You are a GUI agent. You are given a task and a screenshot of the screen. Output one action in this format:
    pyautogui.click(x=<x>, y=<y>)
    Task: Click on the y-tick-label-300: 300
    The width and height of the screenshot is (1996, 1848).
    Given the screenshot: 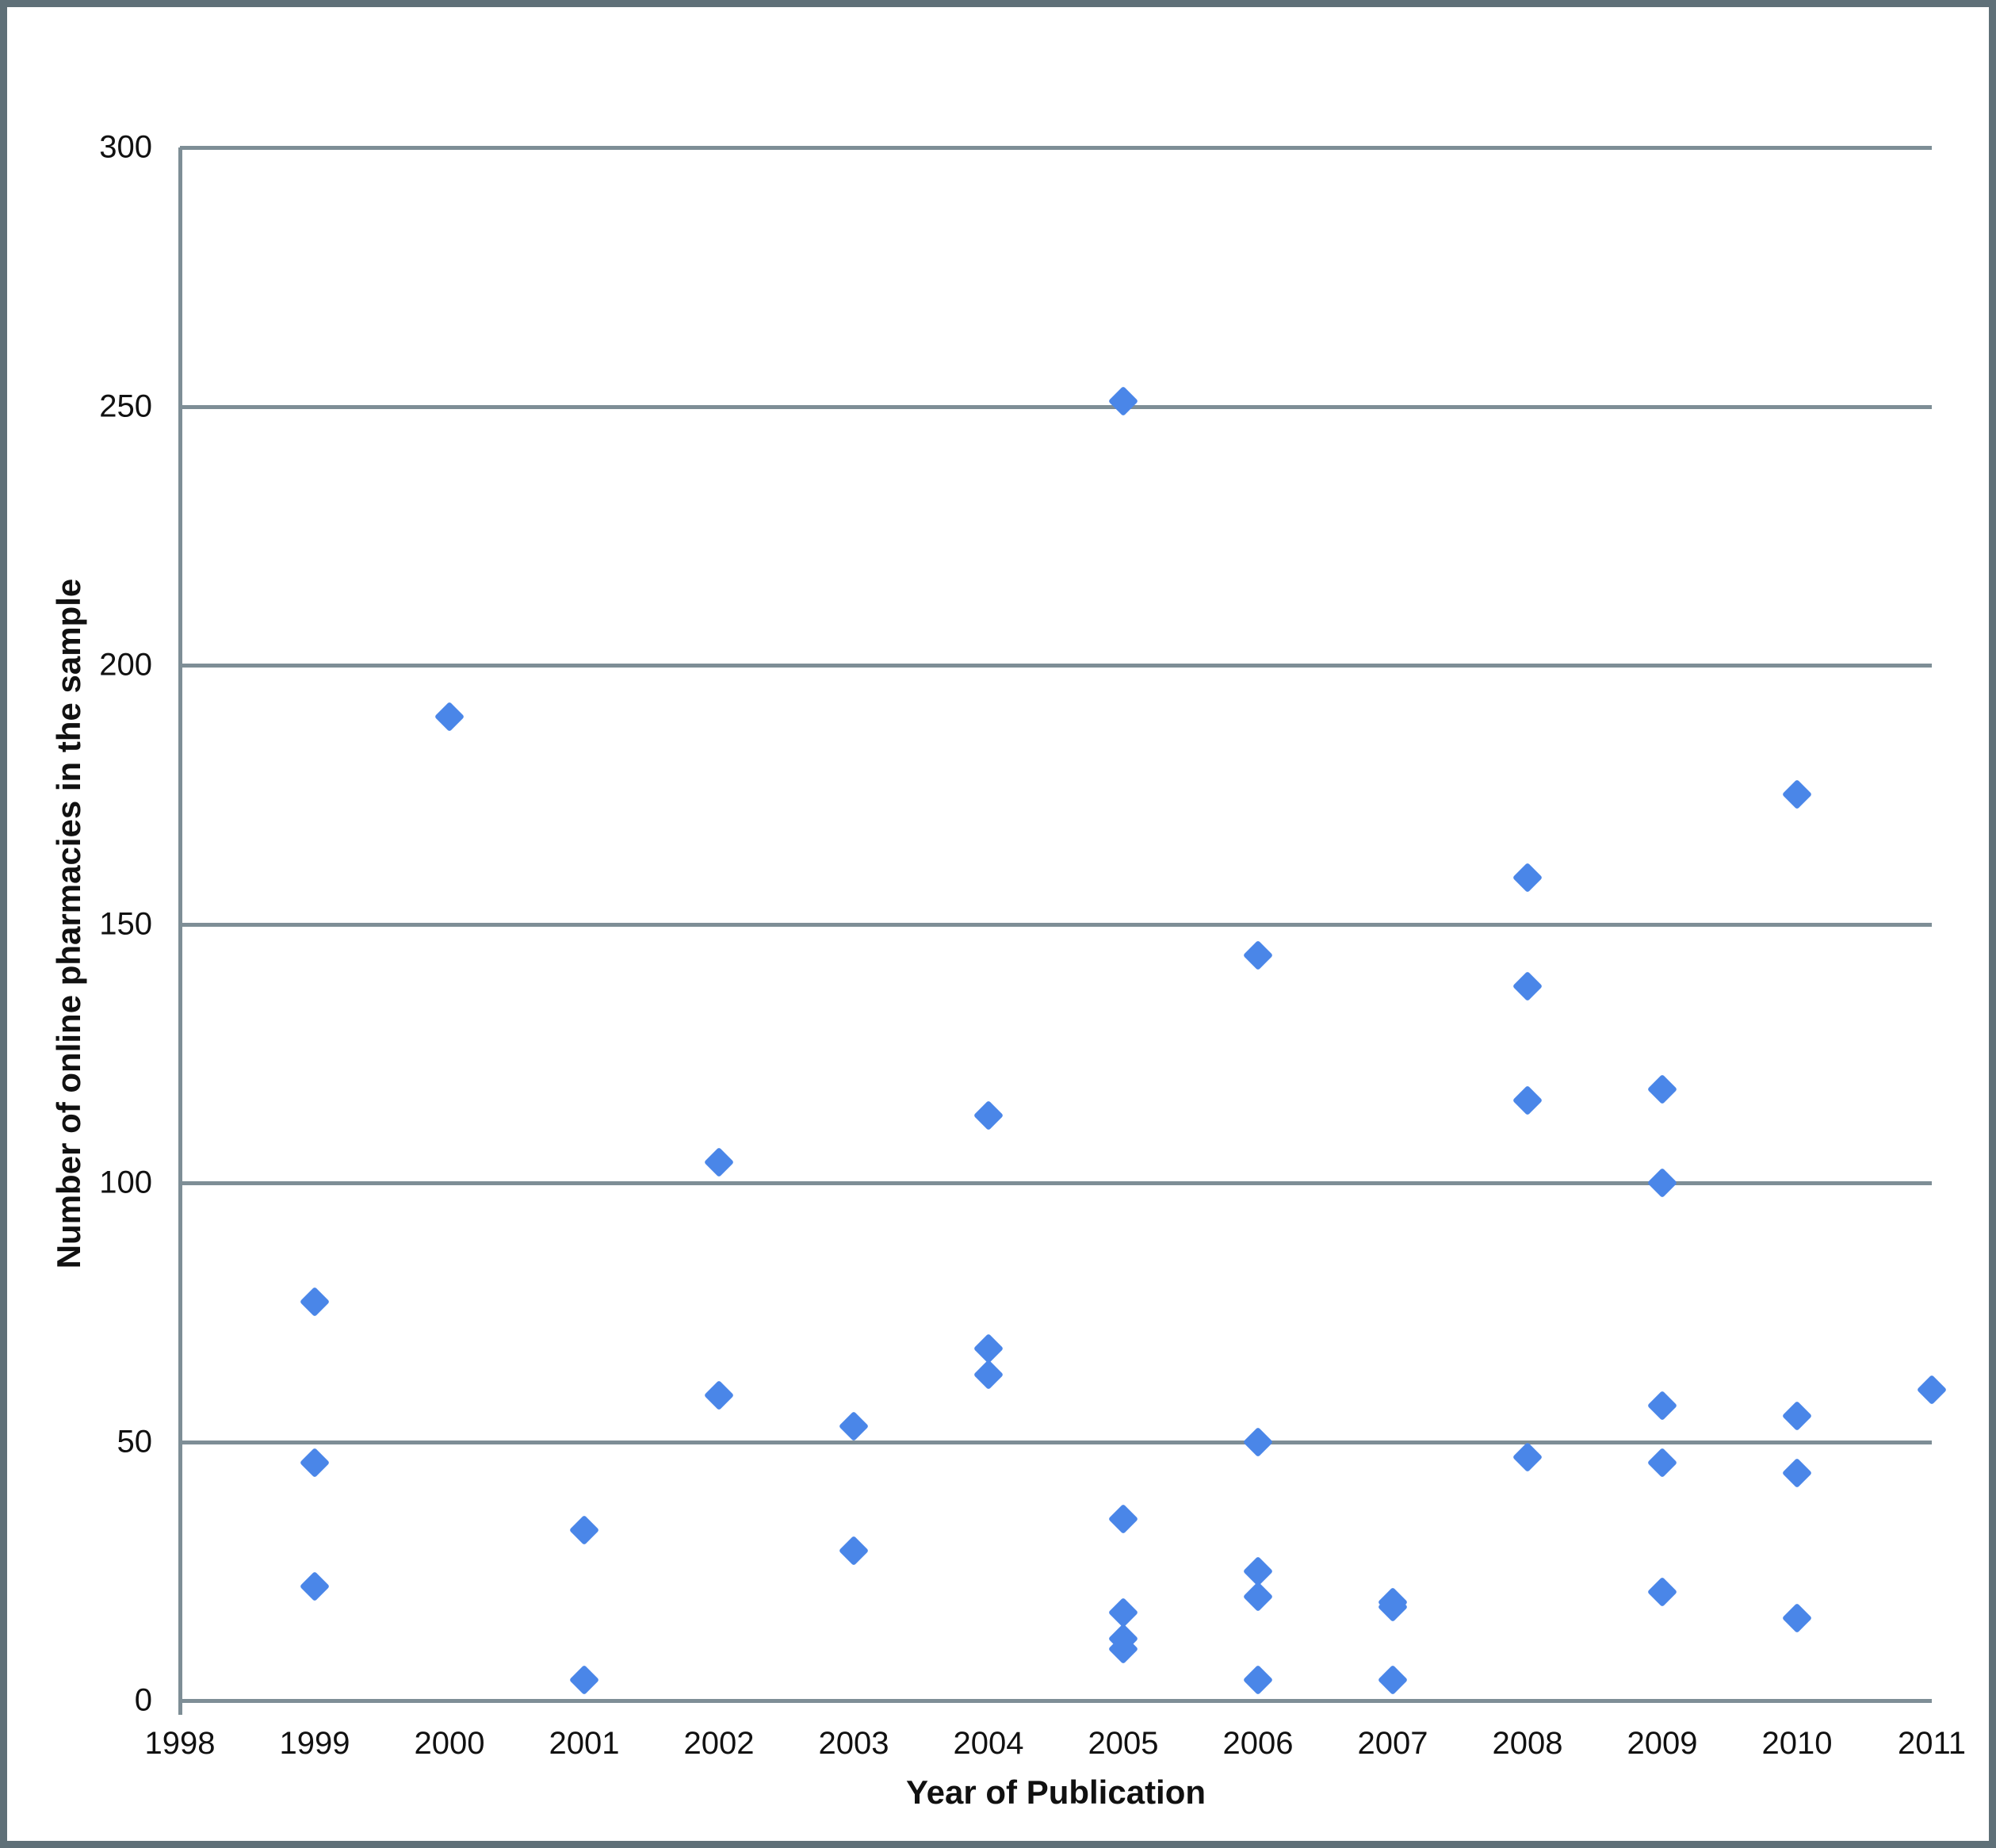 What is the action you would take?
    pyautogui.click(x=126, y=147)
    